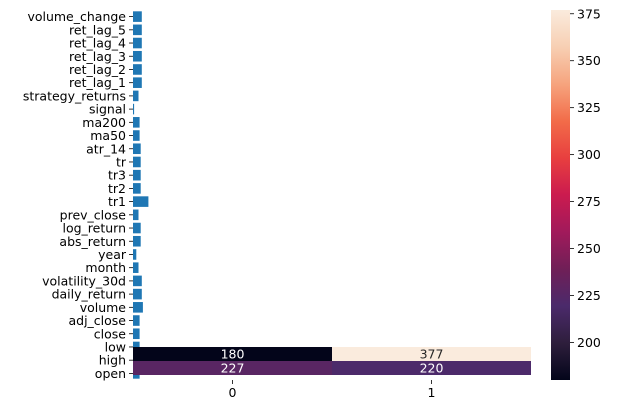 The height and width of the screenshot is (415, 620). Describe the element at coordinates (97, 320) in the screenshot. I see `y-tick-label: adj_close` at that location.